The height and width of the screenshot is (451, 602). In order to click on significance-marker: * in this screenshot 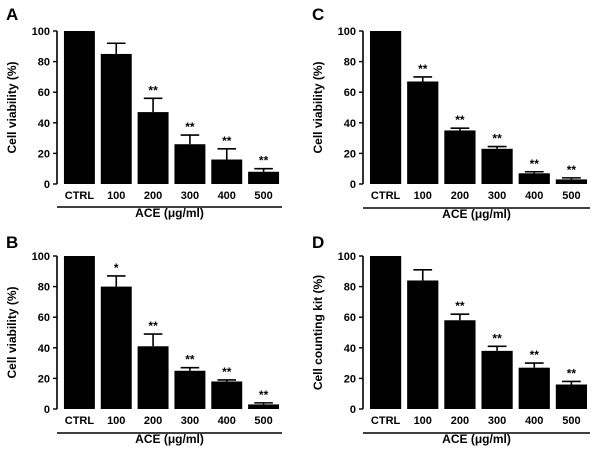, I will do `click(116, 268)`.